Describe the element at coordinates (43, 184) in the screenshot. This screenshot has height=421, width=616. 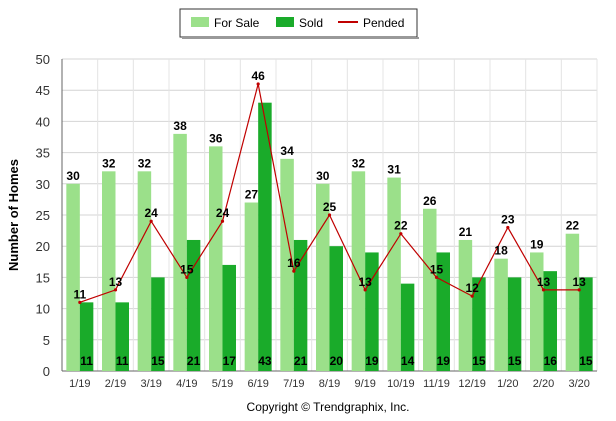
I see `y-tick-label: 30` at that location.